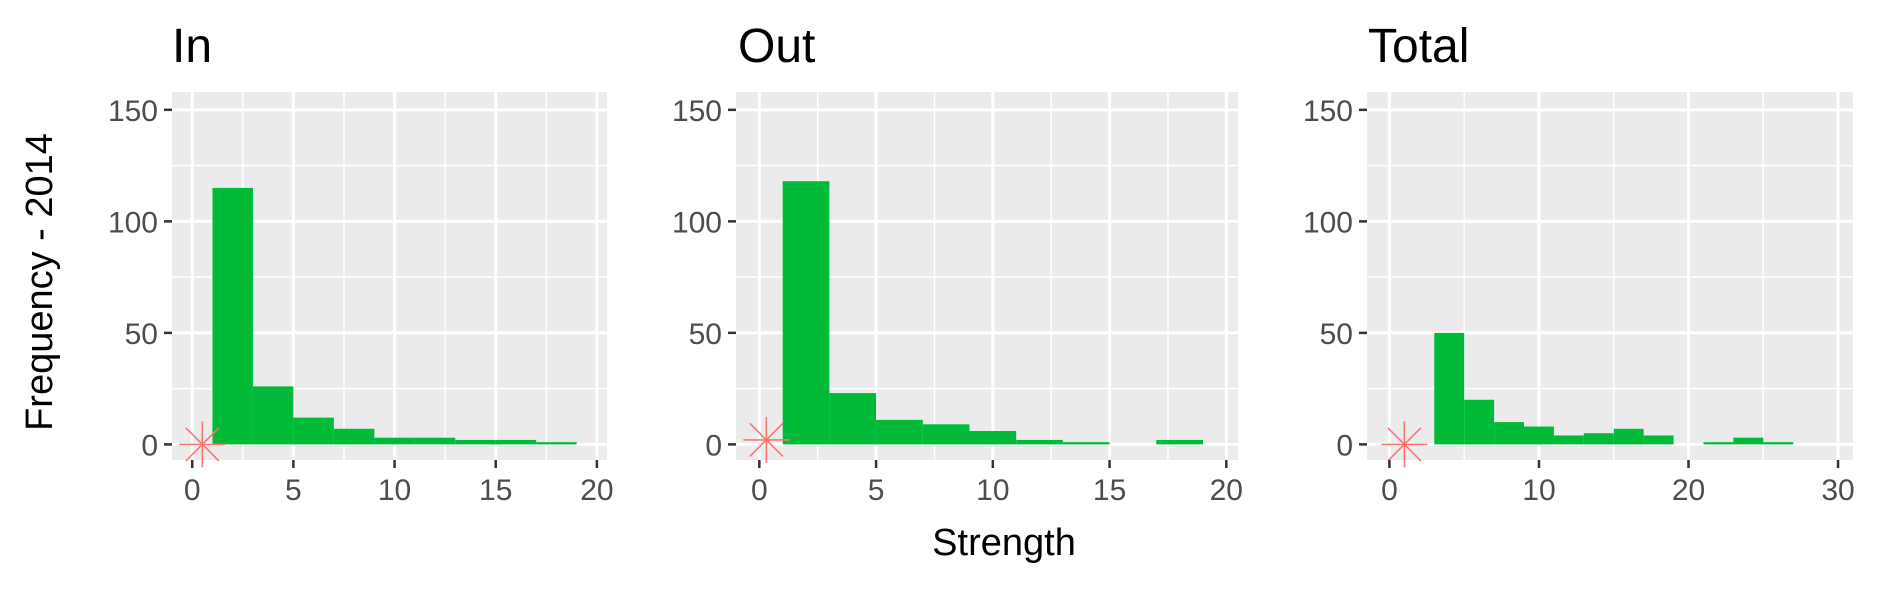 The image size is (1889, 590). I want to click on minor-gridlines, so click(389, 276).